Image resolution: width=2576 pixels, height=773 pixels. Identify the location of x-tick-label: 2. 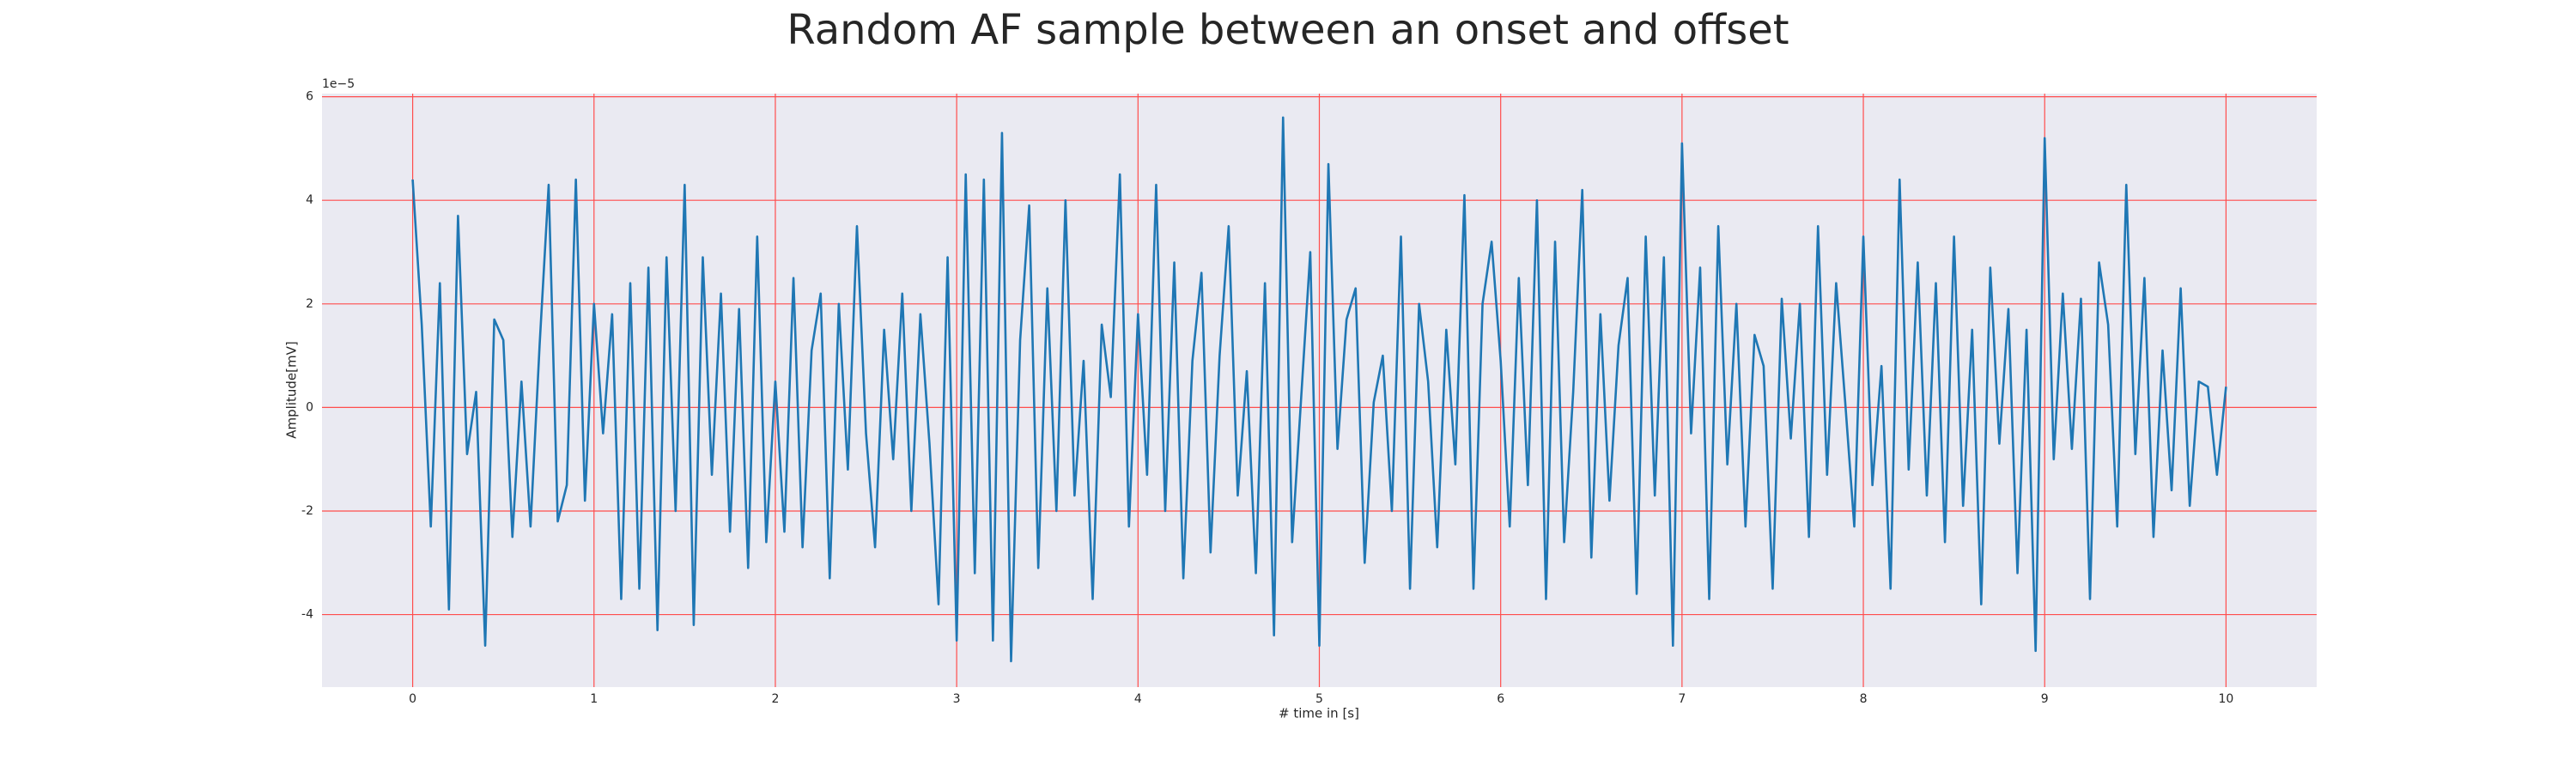
(775, 699).